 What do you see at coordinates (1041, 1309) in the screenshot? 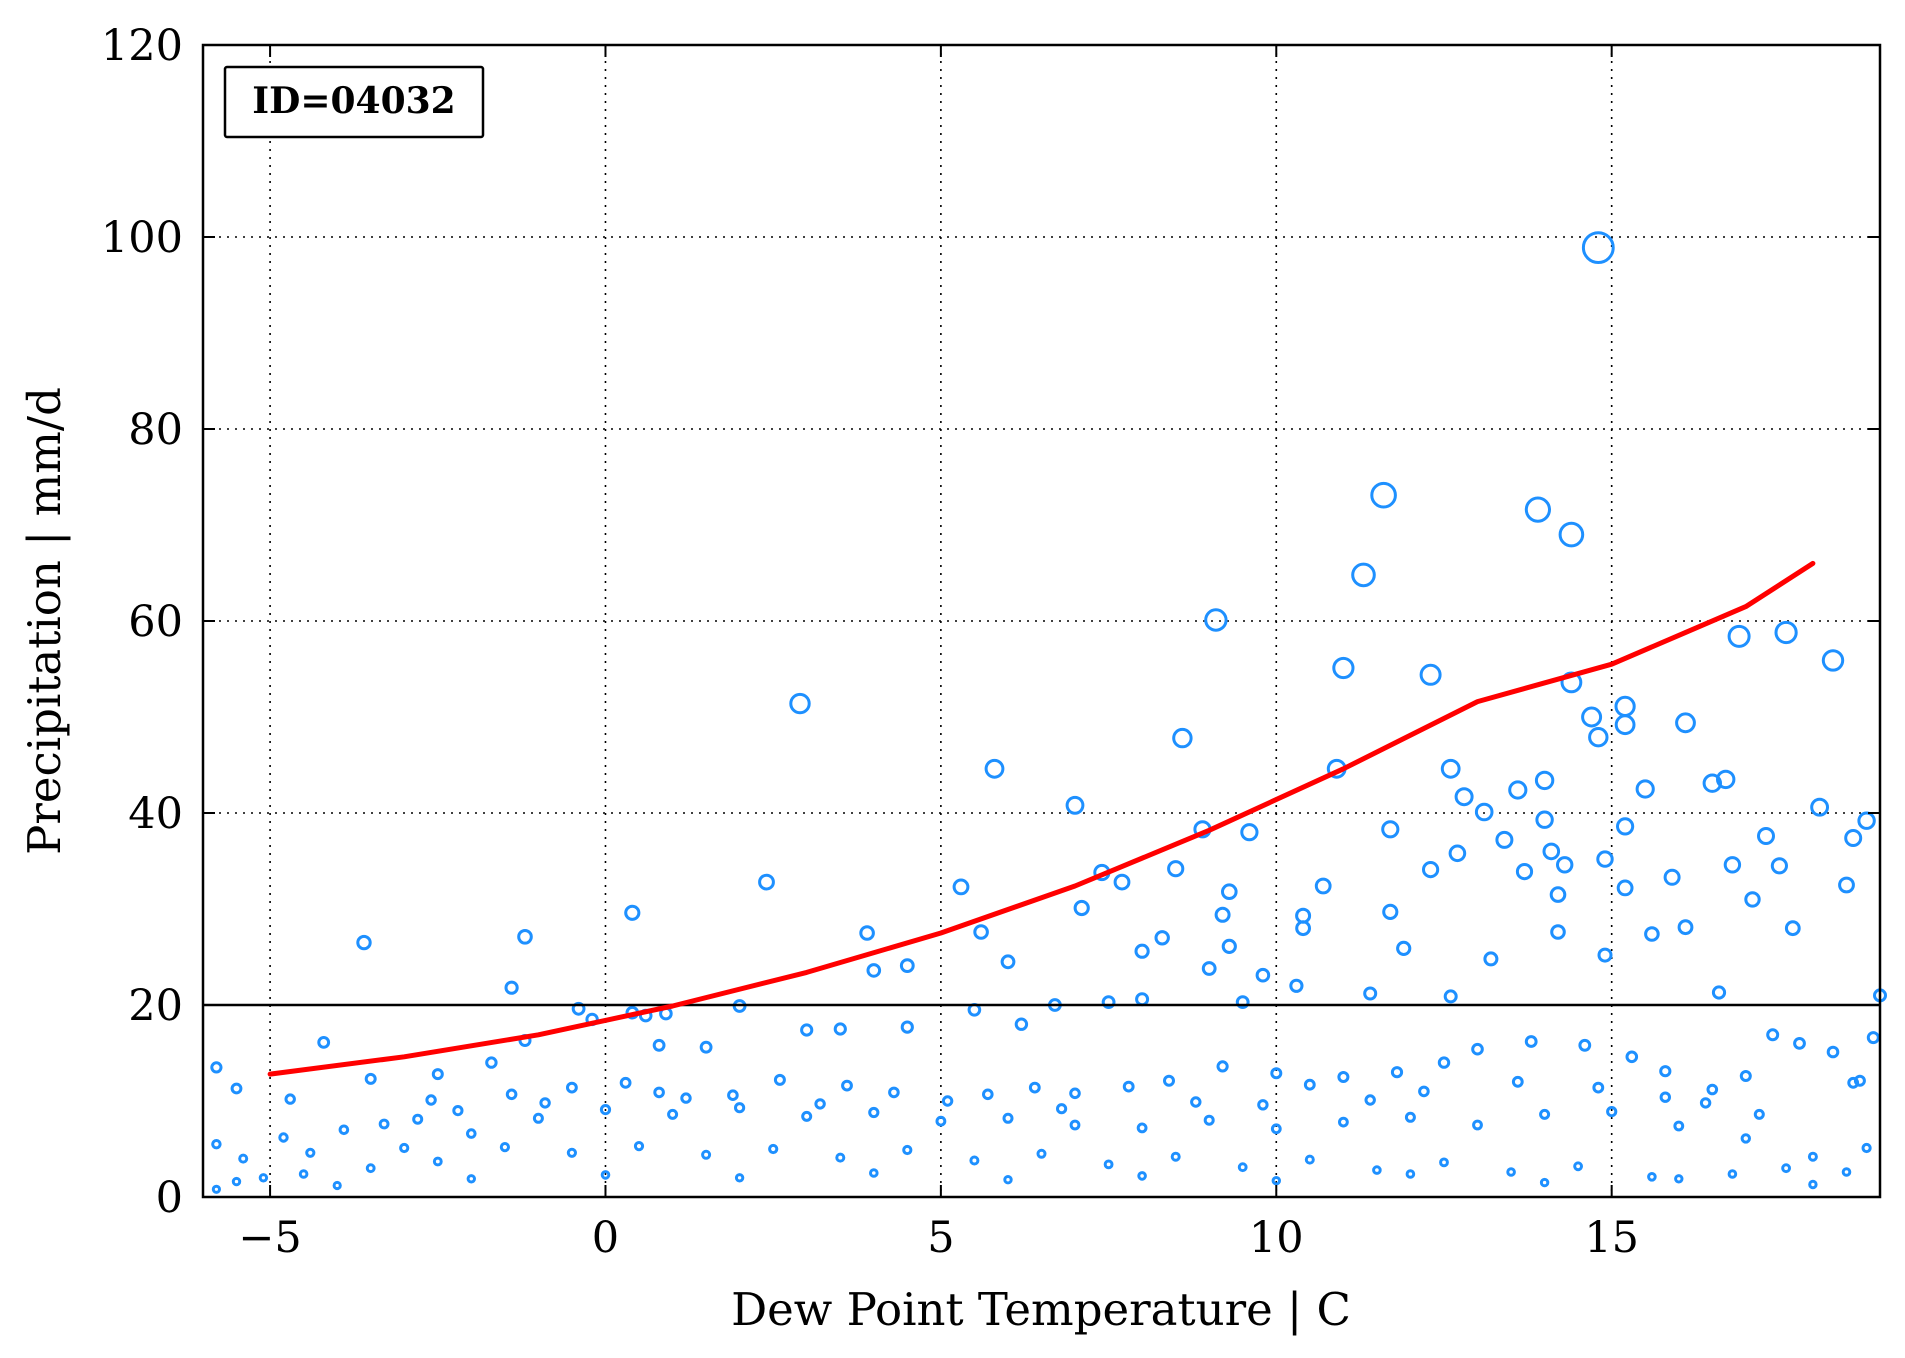
I see `x-axis-label: Dew Point Temperature | C` at bounding box center [1041, 1309].